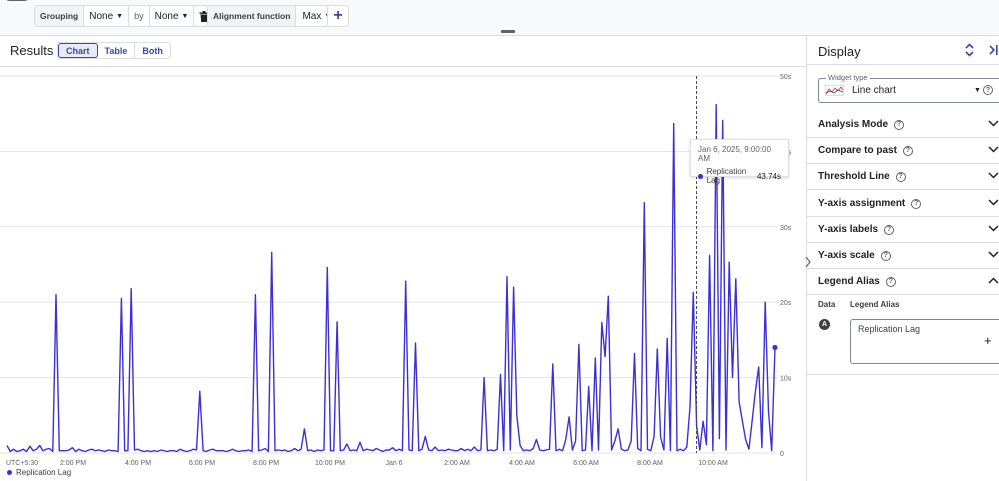 This screenshot has width=999, height=481. Describe the element at coordinates (874, 90) in the screenshot. I see `widget-type-value: Line chart` at that location.